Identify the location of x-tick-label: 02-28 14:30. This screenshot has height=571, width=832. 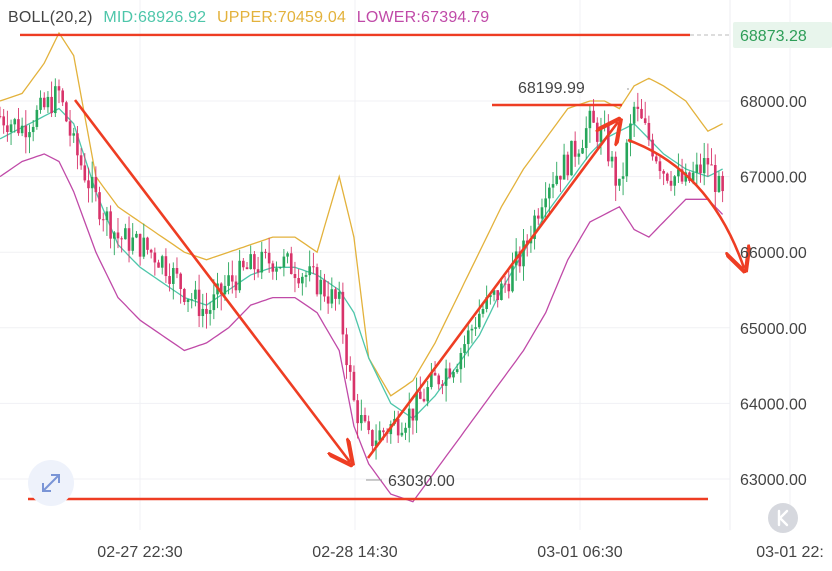
(355, 552).